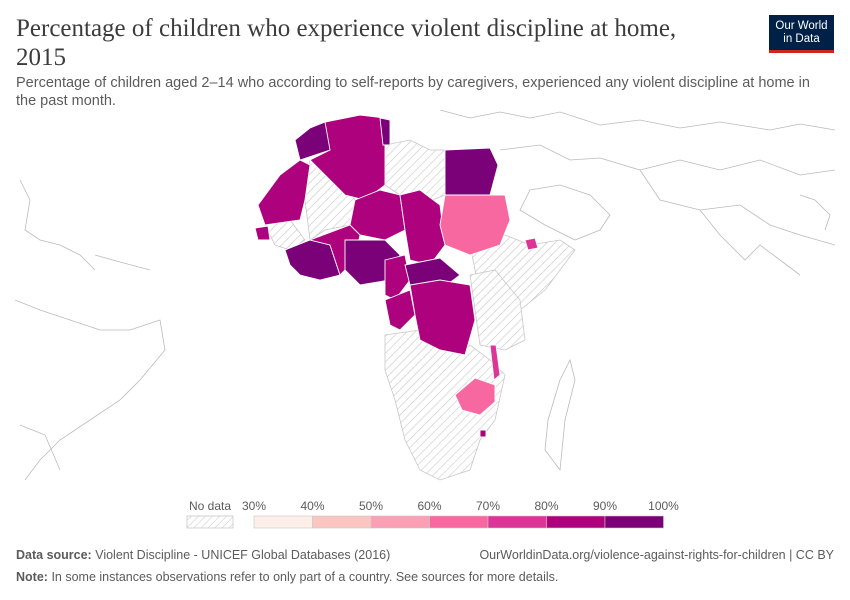  Describe the element at coordinates (54, 555) in the screenshot. I see `data-source-label: Data source:` at that location.